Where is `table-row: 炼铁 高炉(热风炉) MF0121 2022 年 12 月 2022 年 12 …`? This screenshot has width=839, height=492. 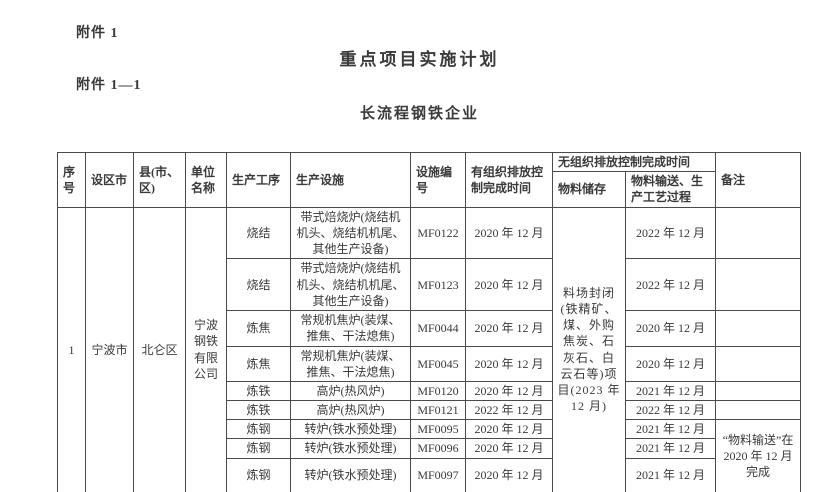 table-row: 炼铁 高炉(热风炉) MF0121 2022 年 12 月 2022 年 12 … is located at coordinates (430, 410).